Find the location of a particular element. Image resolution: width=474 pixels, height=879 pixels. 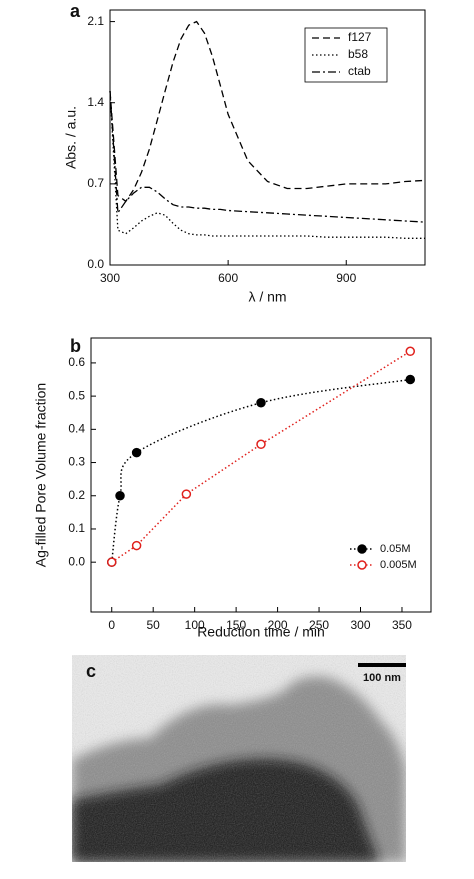

legend-label: 0.005M is located at coordinates (398, 565).